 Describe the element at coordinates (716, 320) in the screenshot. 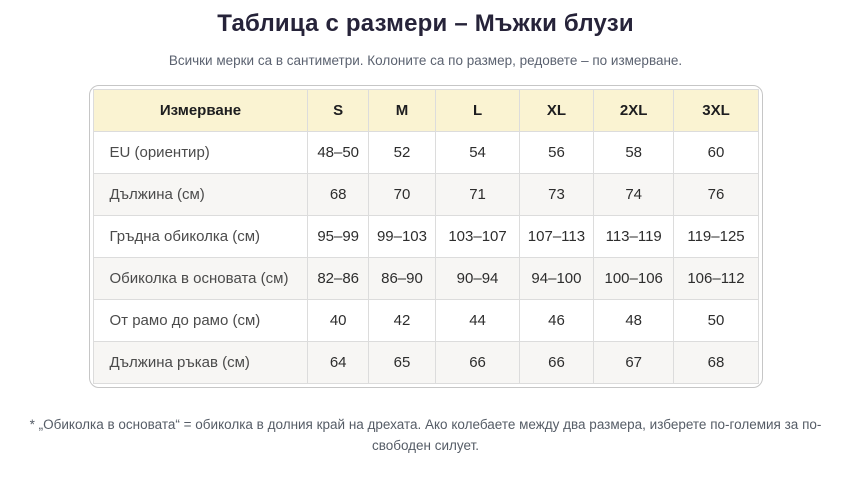

I see `value-cell: 50` at that location.